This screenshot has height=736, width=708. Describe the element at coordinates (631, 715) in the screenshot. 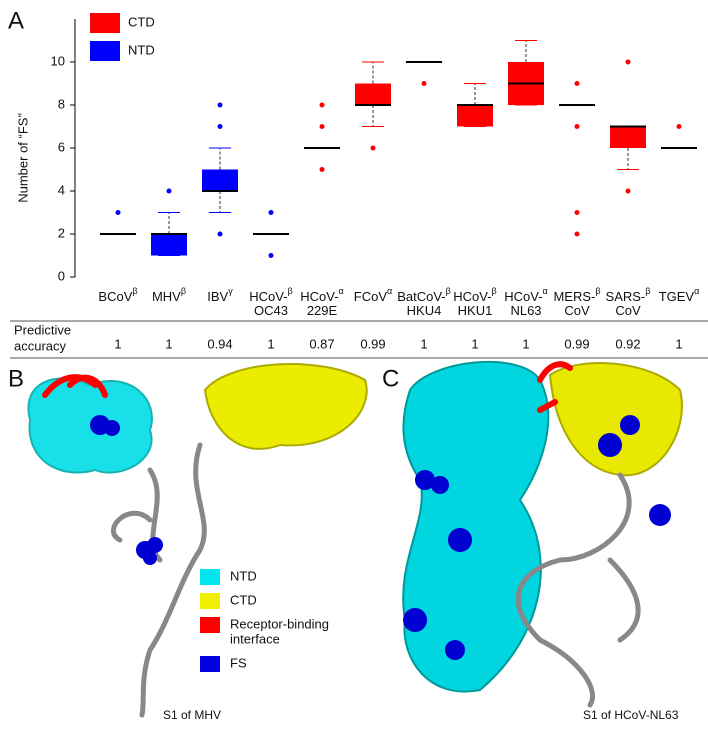

I see `caption: S1 of HCoV-NL63` at that location.